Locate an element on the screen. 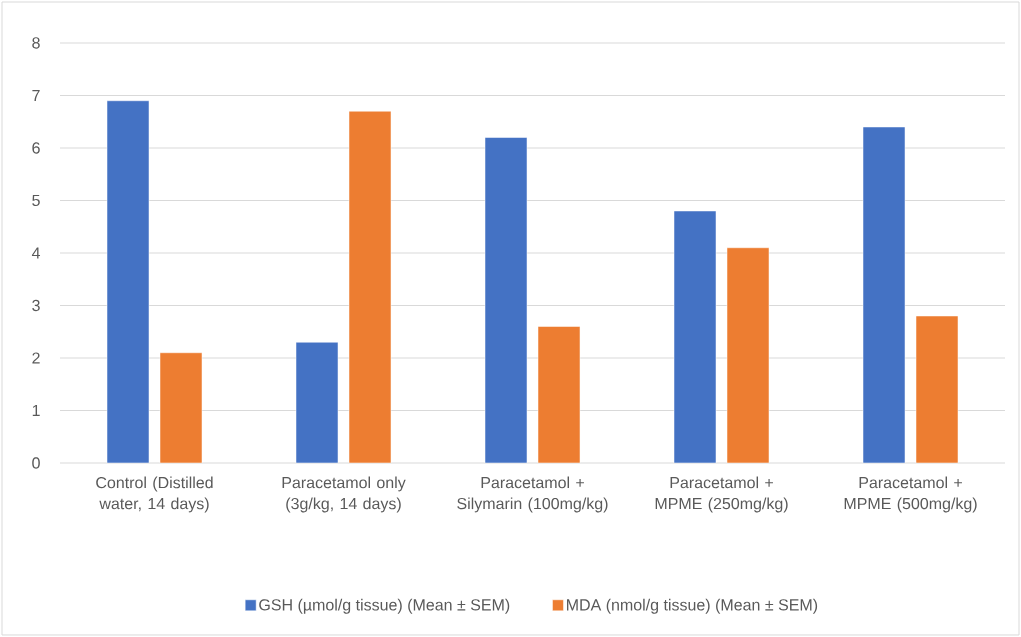  x-tick-label: Paracetamol + Silymarin (100mg/kg) is located at coordinates (532, 494).